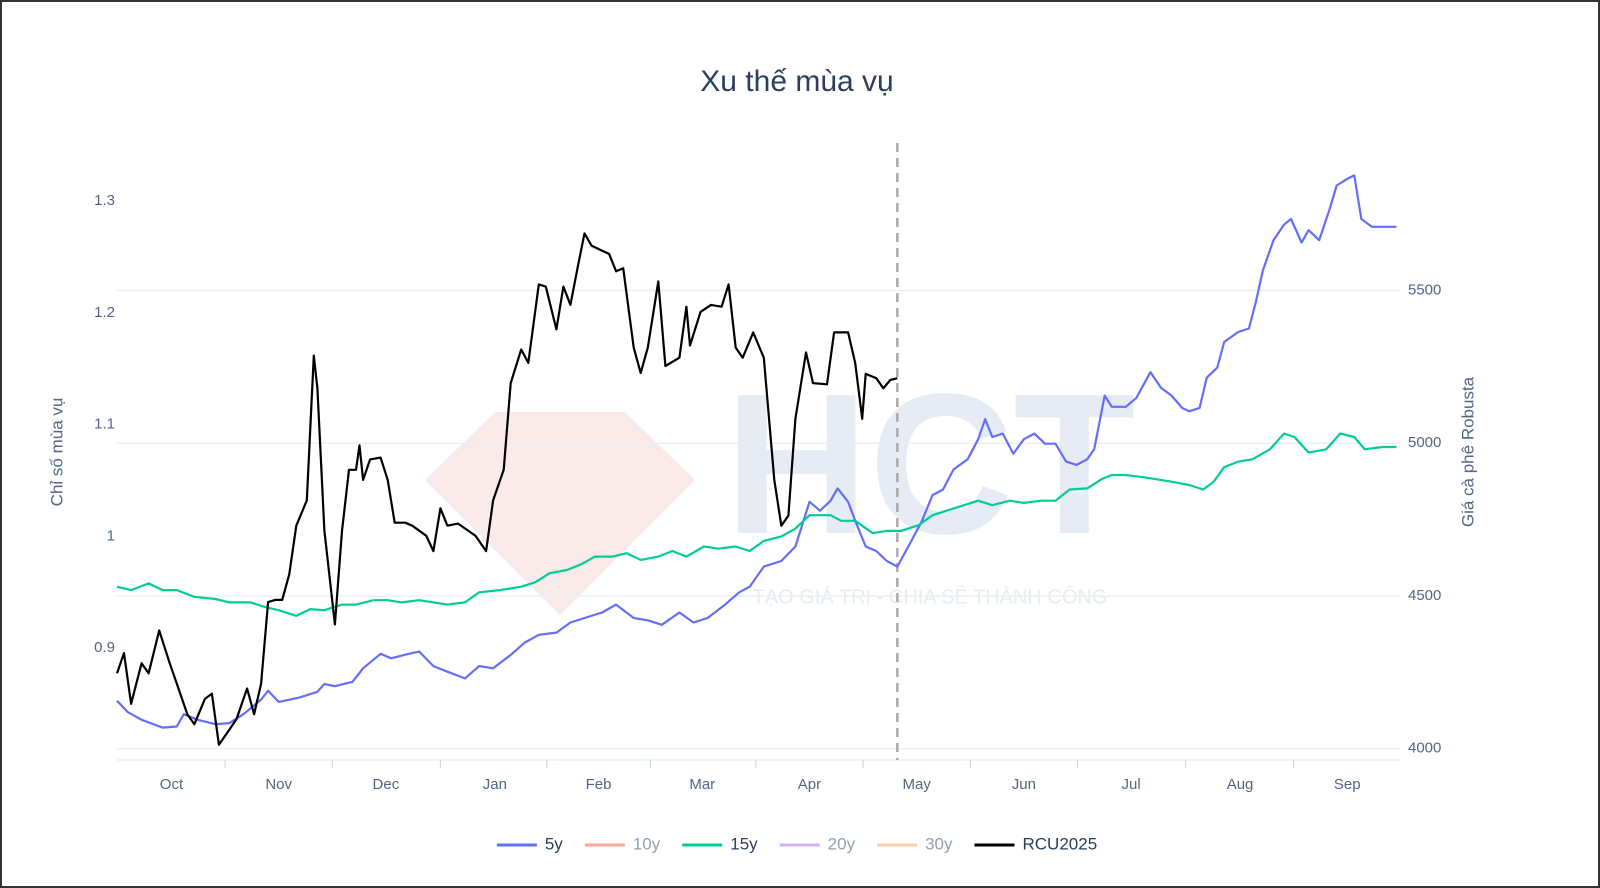 This screenshot has height=888, width=1600. I want to click on x-tick-label: Jun, so click(1024, 784).